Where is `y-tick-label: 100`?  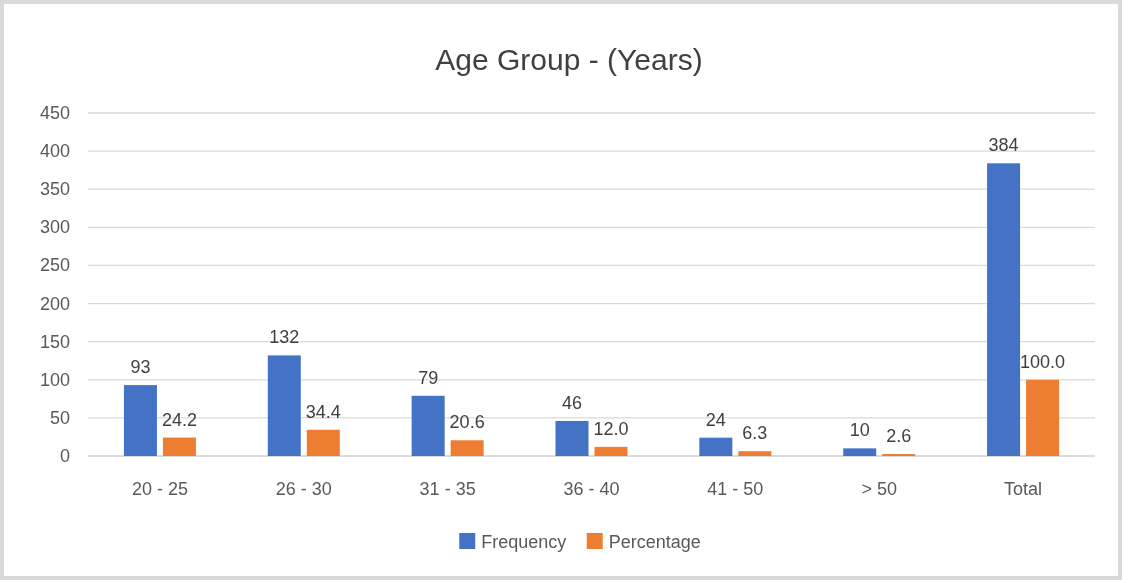 y-tick-label: 100 is located at coordinates (54, 379).